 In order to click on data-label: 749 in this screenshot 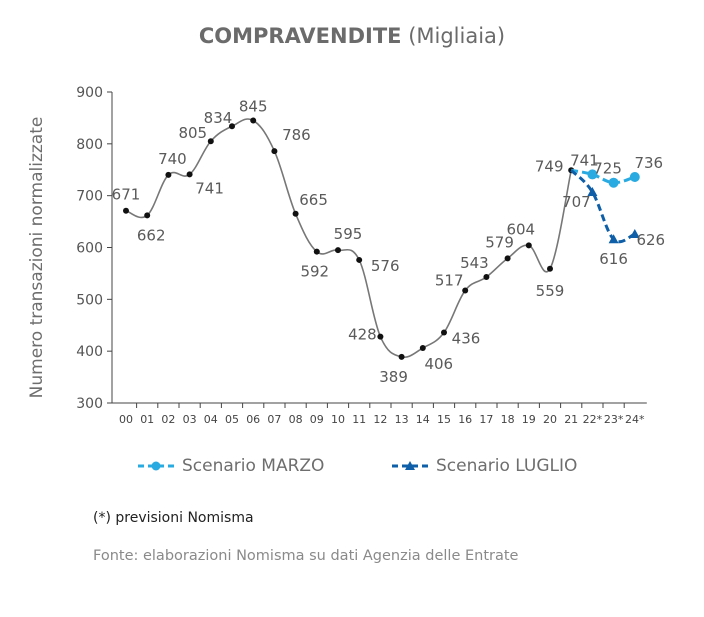, I will do `click(549, 166)`.